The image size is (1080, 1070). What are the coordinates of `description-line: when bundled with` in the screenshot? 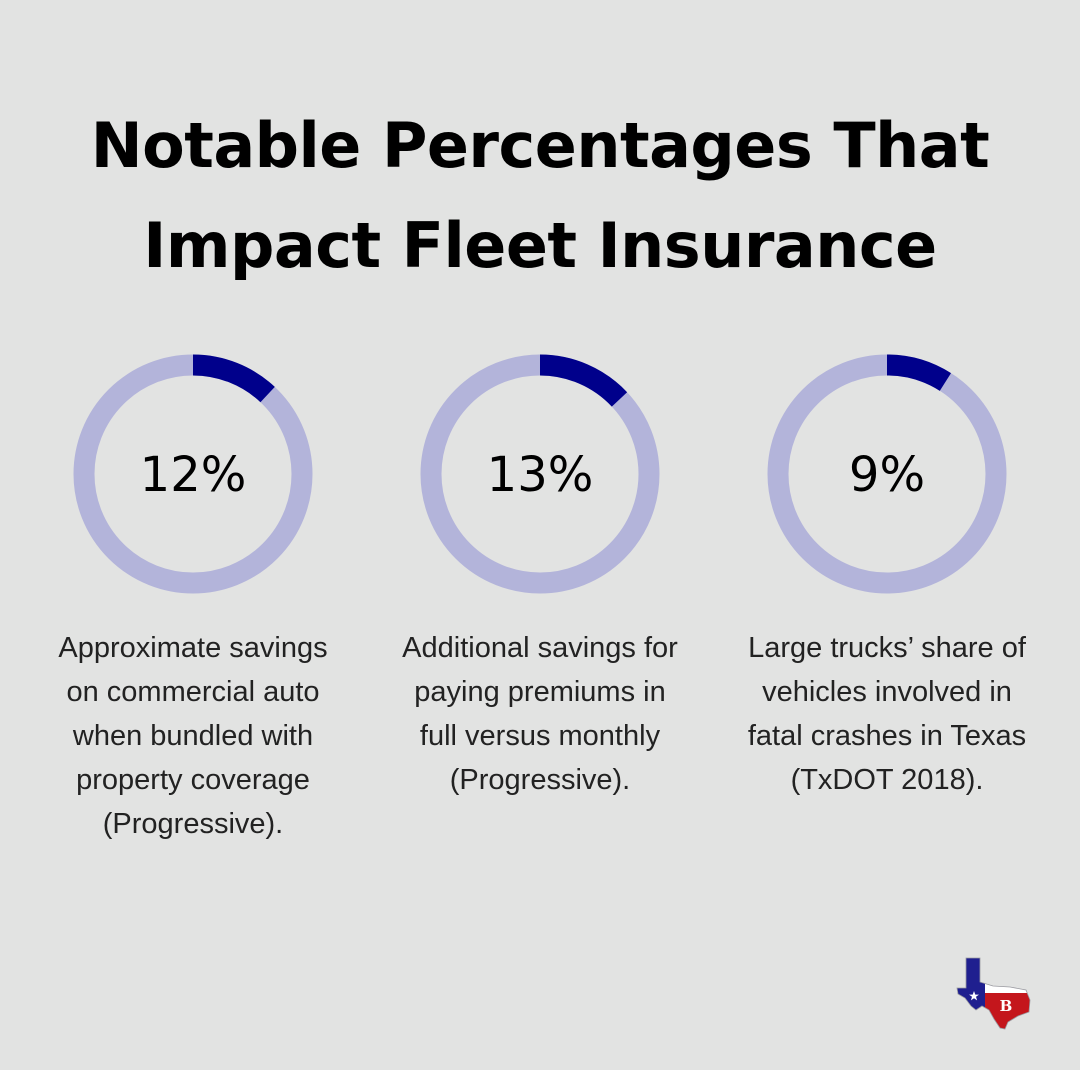 It's located at (193, 736).